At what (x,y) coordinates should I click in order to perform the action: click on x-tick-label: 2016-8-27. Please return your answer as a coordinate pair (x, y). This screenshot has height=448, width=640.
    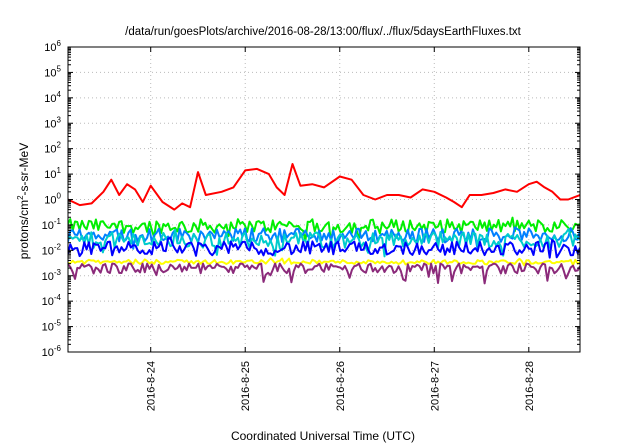
    Looking at the image, I should click on (435, 386).